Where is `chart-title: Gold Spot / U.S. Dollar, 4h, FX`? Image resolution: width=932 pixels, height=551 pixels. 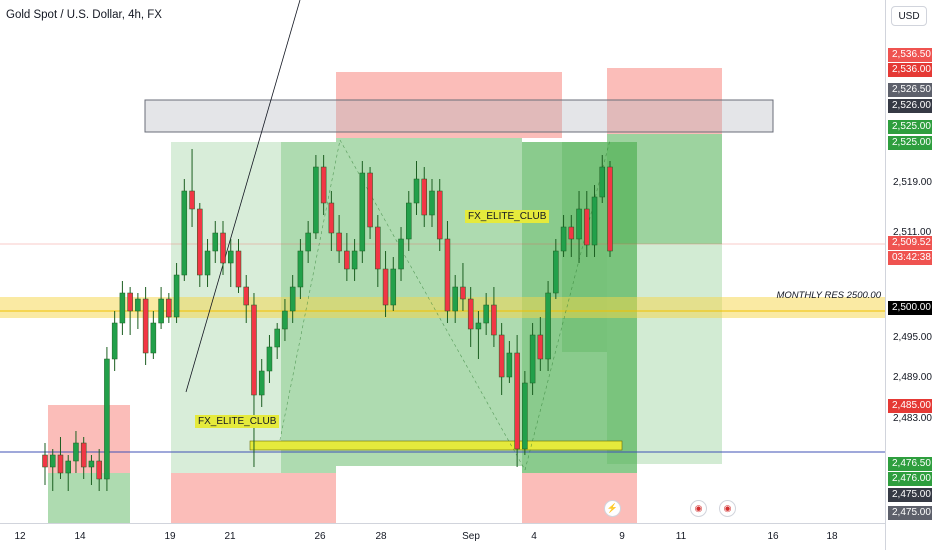
chart-title: Gold Spot / U.S. Dollar, 4h, FX is located at coordinates (84, 15).